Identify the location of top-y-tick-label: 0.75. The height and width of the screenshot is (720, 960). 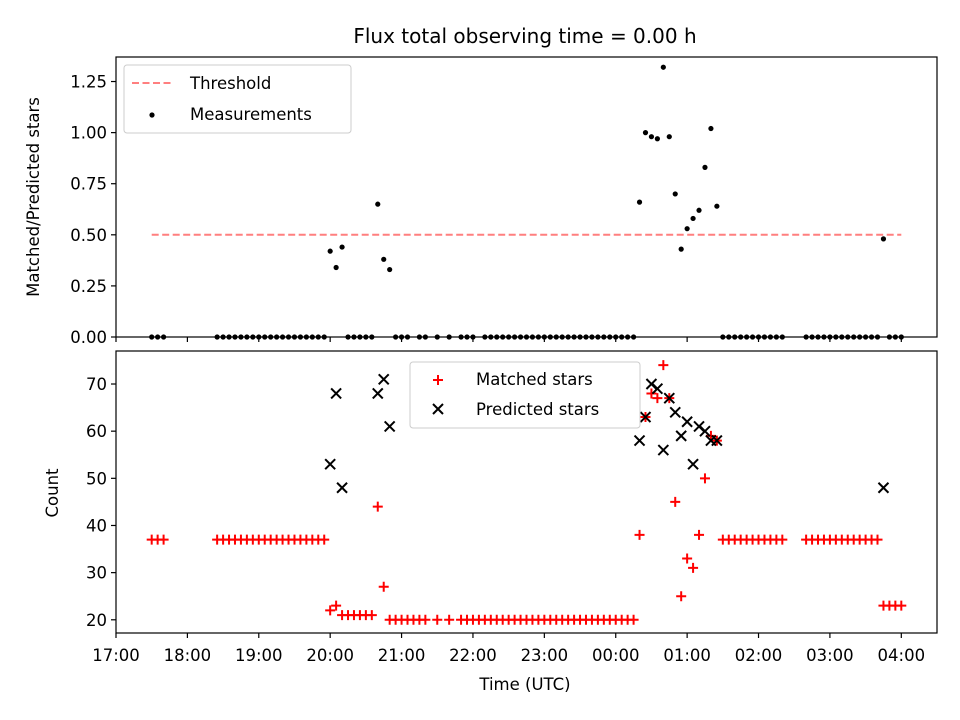
(88, 184).